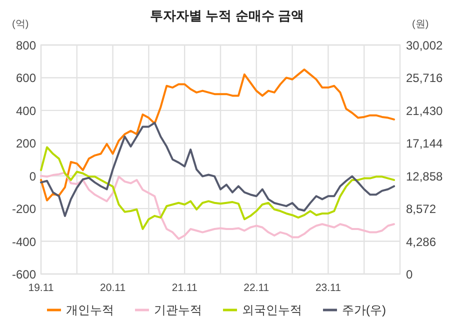  Describe the element at coordinates (26, 78) in the screenshot. I see `y-tick-label: 600` at that location.